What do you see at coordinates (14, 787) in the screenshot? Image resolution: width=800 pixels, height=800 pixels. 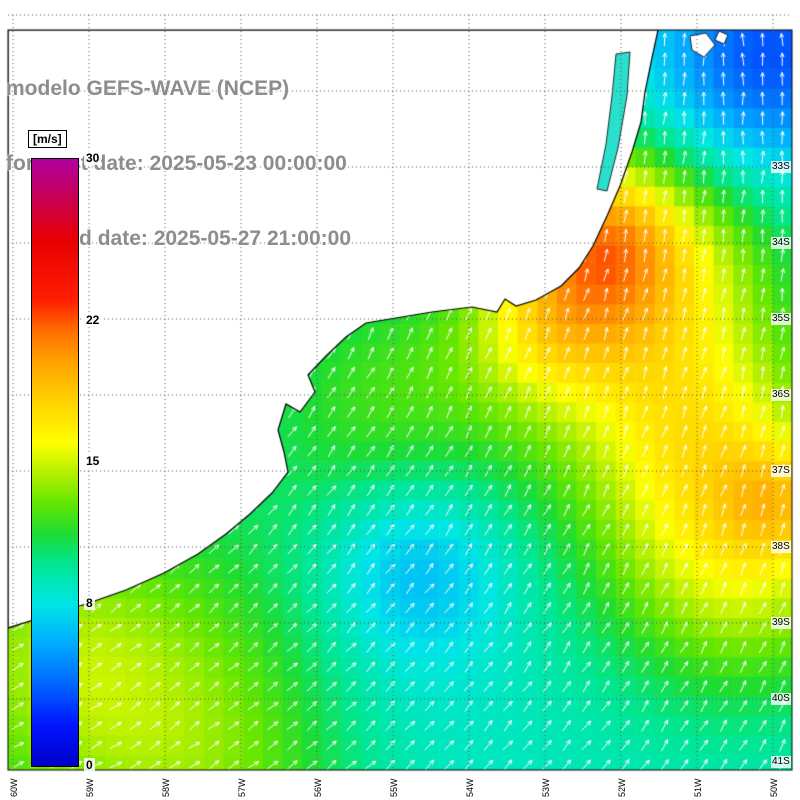 I see `lon-label-60w: 60W` at bounding box center [14, 787].